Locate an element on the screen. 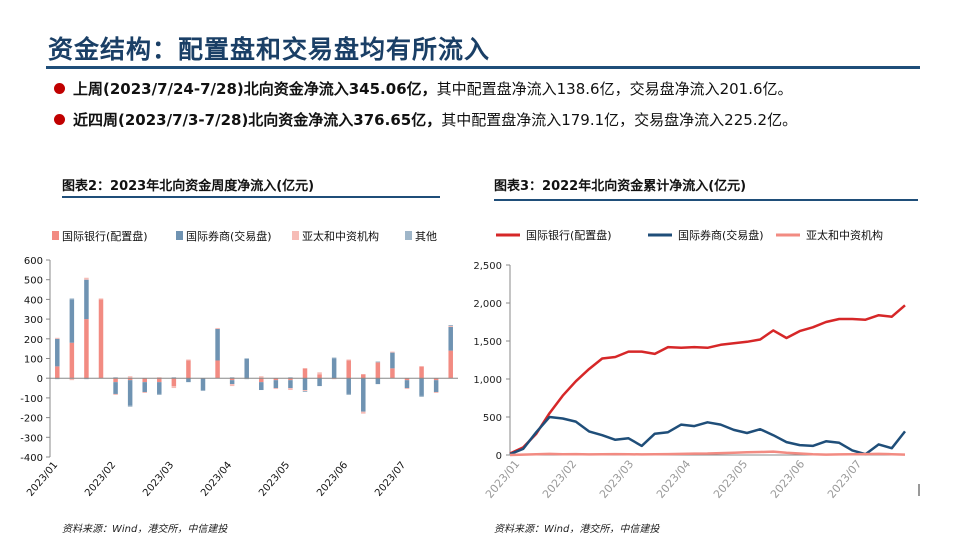 Image resolution: width=960 pixels, height=540 pixels. x-tick-label: 2023/05 is located at coordinates (274, 479).